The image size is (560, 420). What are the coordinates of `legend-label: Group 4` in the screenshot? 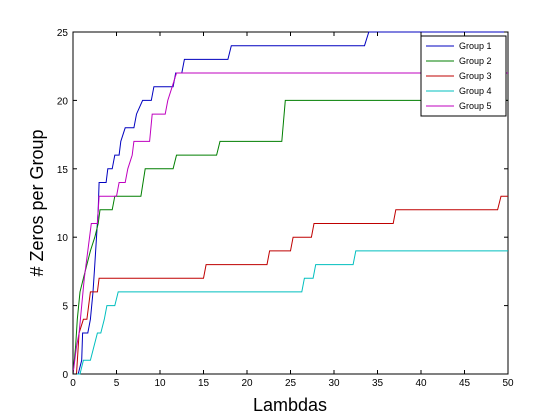 It's located at (475, 91).